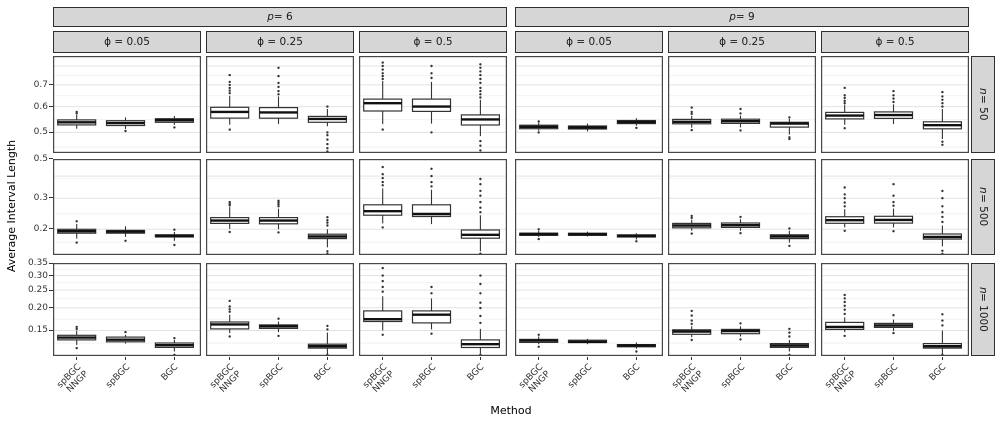 The width and height of the screenshot is (996, 440). Describe the element at coordinates (895, 309) in the screenshot. I see `facet-panel-p9-phi0.5-n1000` at that location.